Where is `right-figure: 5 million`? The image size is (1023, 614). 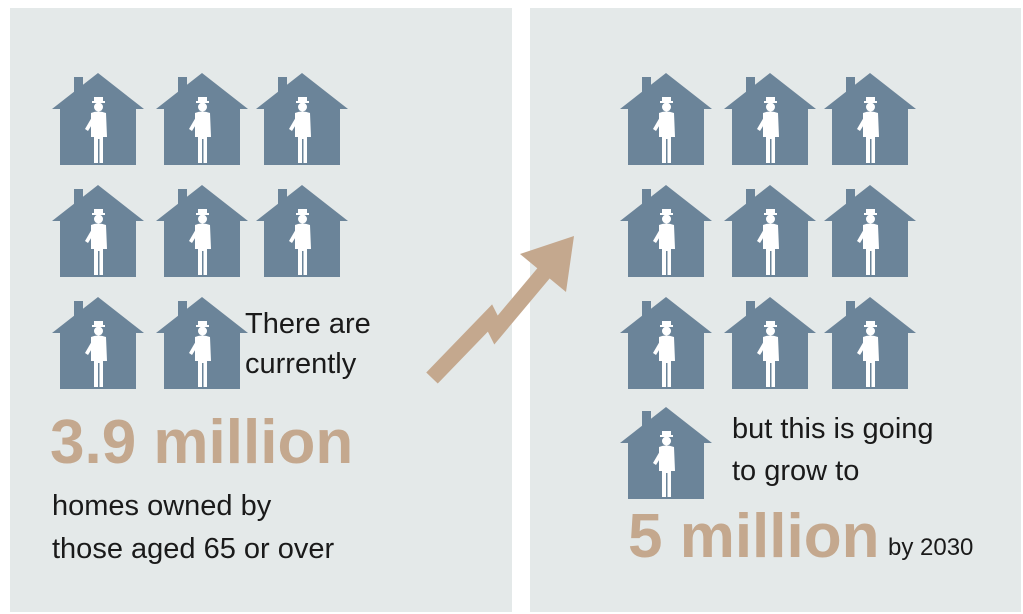
right-figure: 5 million is located at coordinates (753, 536).